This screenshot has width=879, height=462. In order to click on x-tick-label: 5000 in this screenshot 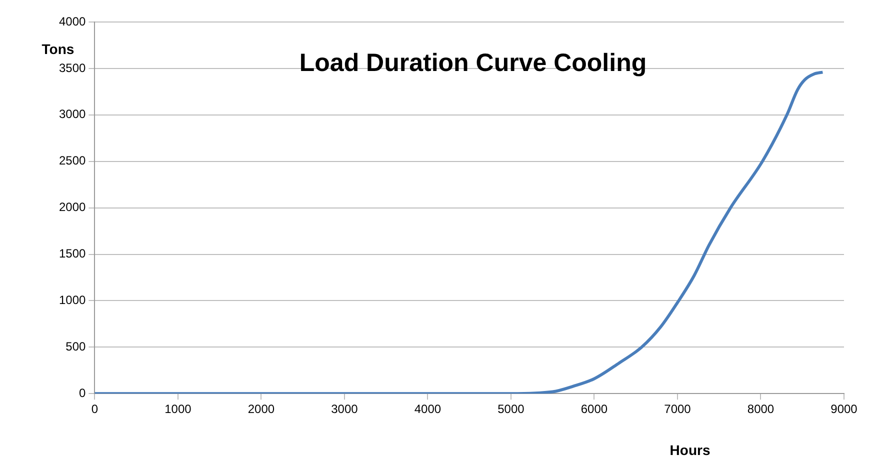, I will do `click(511, 409)`.